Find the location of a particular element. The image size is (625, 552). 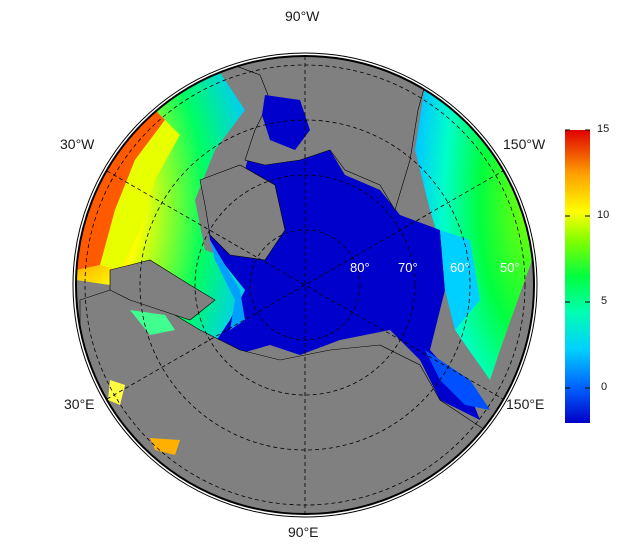

caspian-sea is located at coordinates (116, 392).